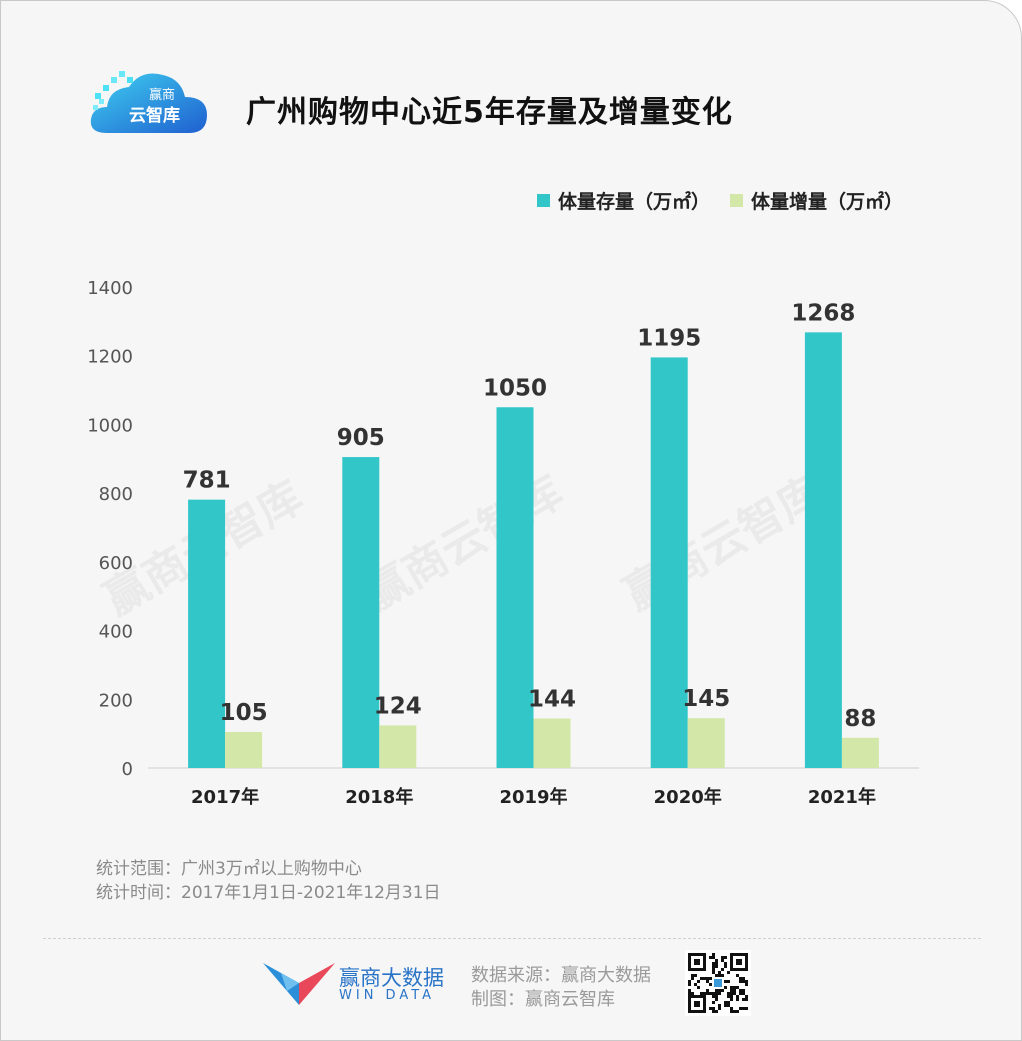  What do you see at coordinates (737, 200) in the screenshot?
I see `legend-swatch-increment` at bounding box center [737, 200].